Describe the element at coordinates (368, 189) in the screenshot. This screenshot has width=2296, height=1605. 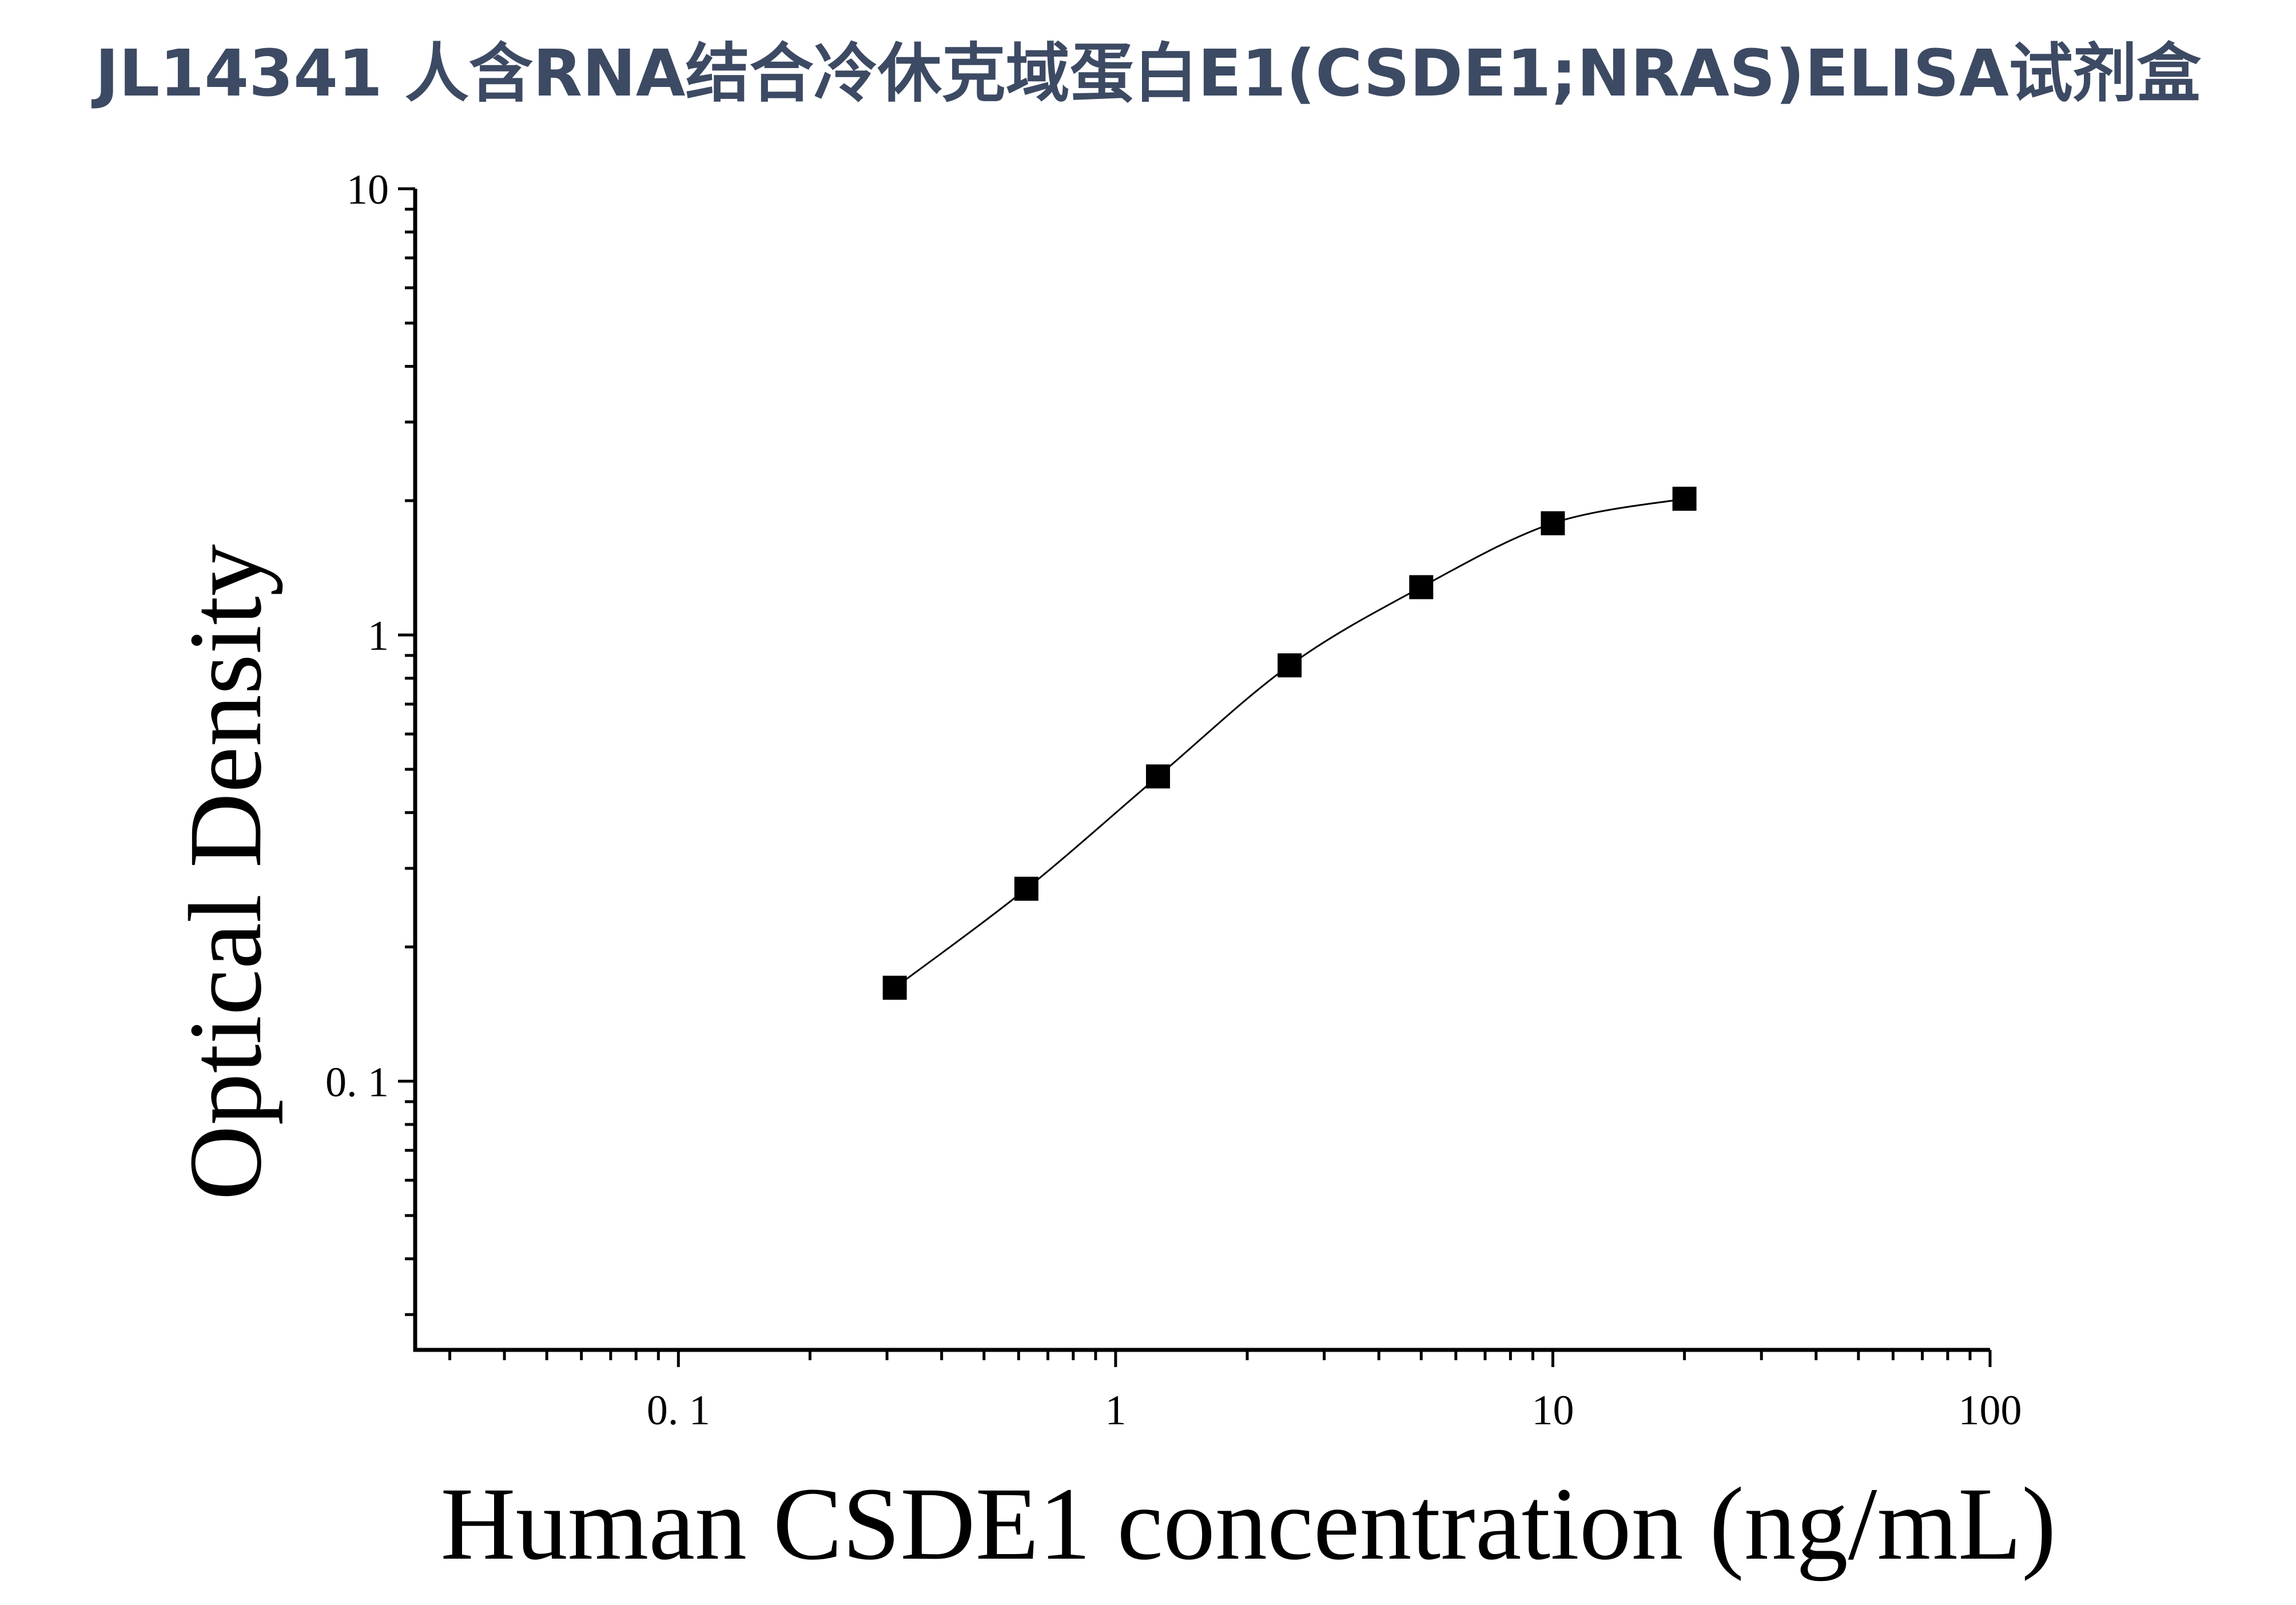
I see `y-tick-label: 10` at that location.